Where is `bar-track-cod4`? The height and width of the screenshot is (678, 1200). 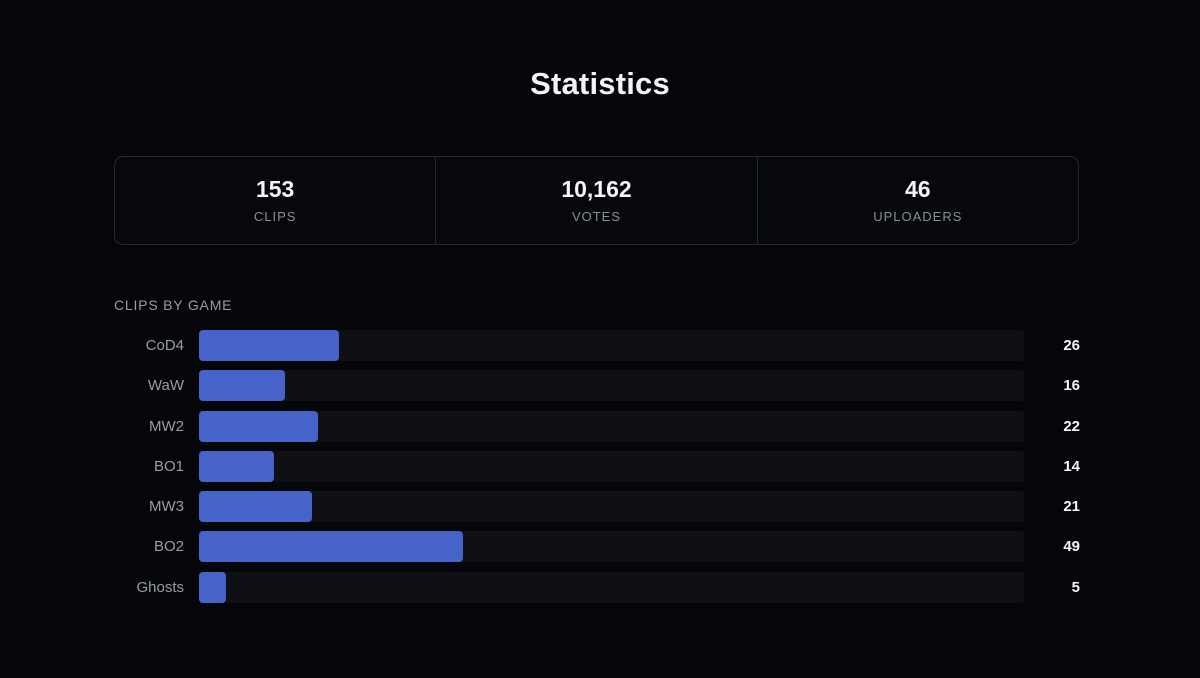
bar-track-cod4 is located at coordinates (611, 345).